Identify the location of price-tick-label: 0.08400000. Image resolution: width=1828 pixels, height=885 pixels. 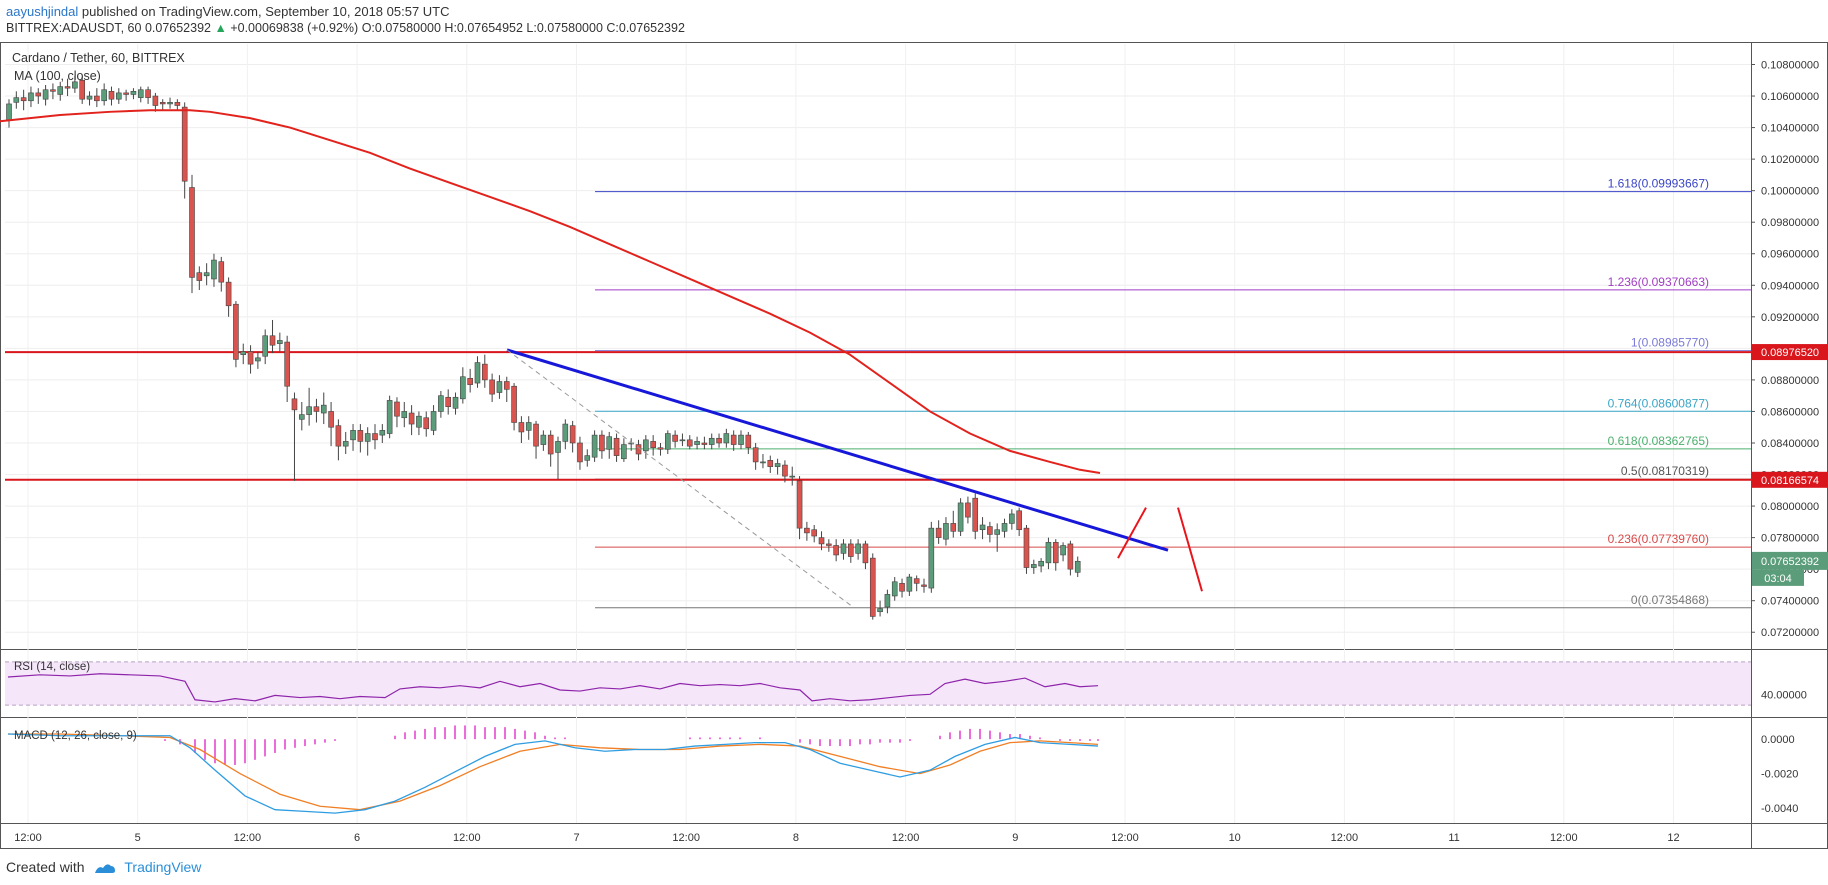
(1790, 444).